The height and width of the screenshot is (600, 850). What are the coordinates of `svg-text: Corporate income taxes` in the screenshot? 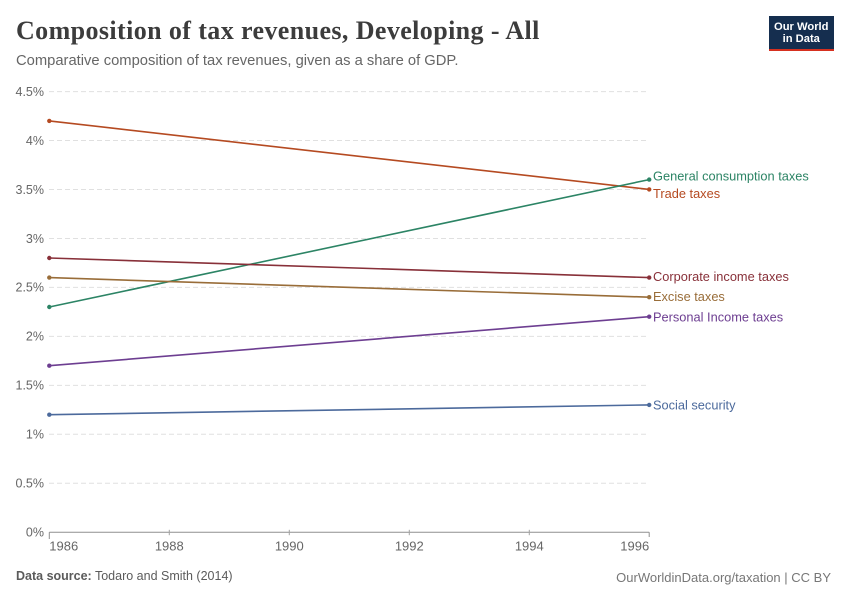 It's located at (721, 276).